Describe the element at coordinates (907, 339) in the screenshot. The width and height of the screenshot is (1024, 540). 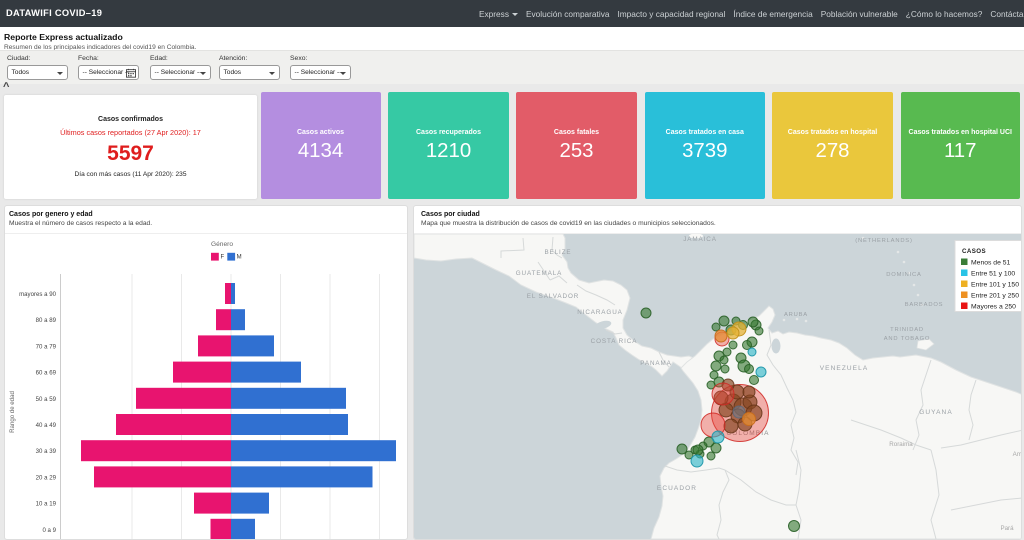
I see `svg-text: AND TOBAGO` at that location.